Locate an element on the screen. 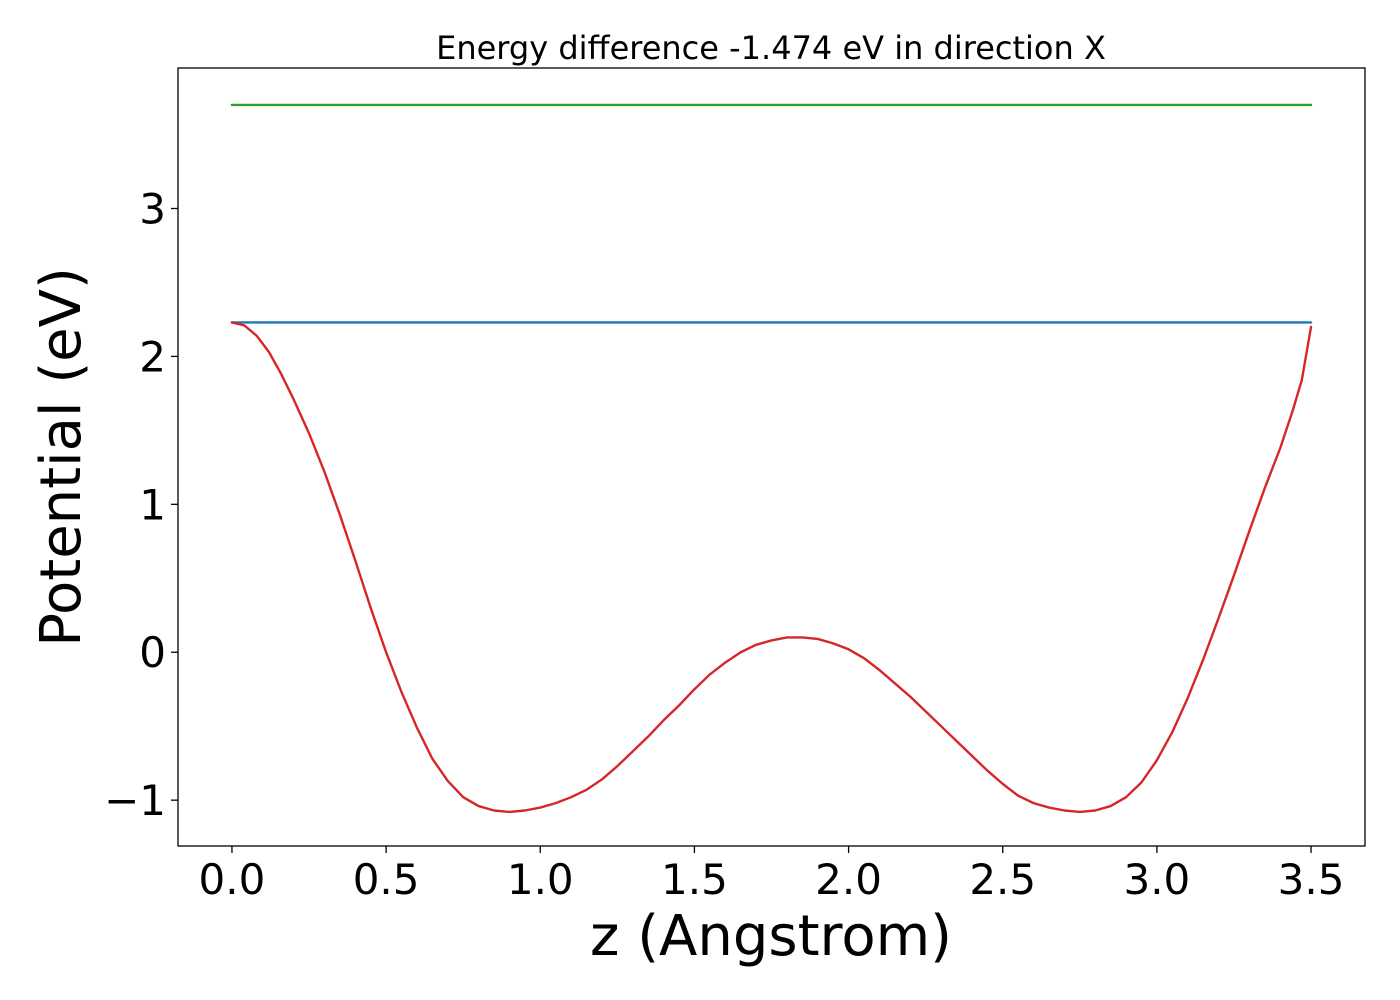  y-tick-label: −1 is located at coordinates (135, 800).